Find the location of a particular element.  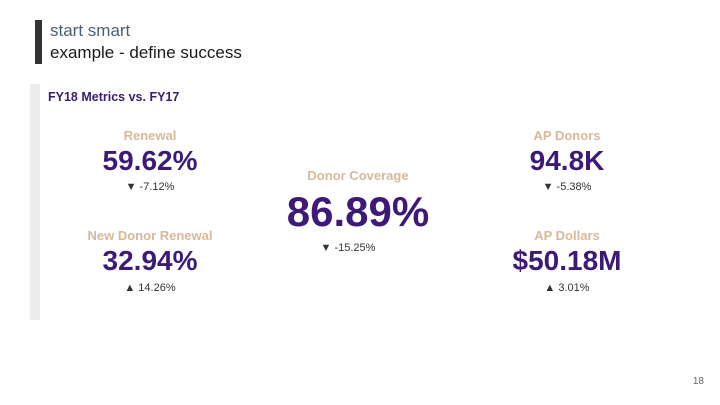

ap-dollars-label: AP Dollars is located at coordinates (567, 235).